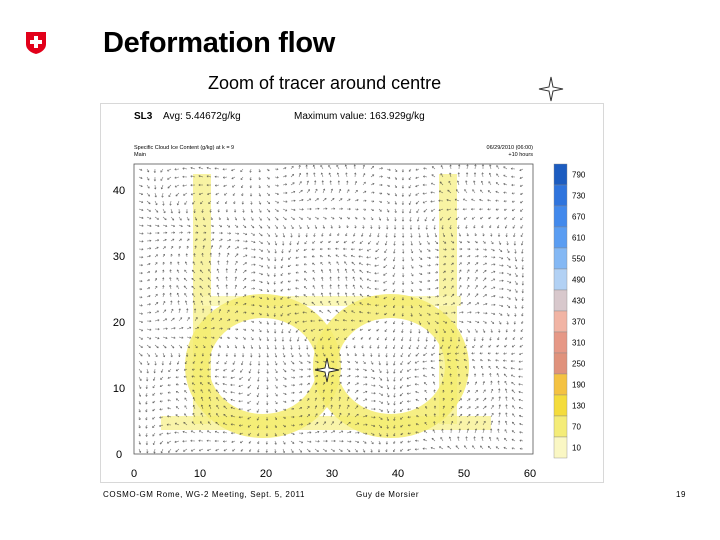 The height and width of the screenshot is (540, 720). What do you see at coordinates (579, 343) in the screenshot?
I see `colorbar-label: 310` at bounding box center [579, 343].